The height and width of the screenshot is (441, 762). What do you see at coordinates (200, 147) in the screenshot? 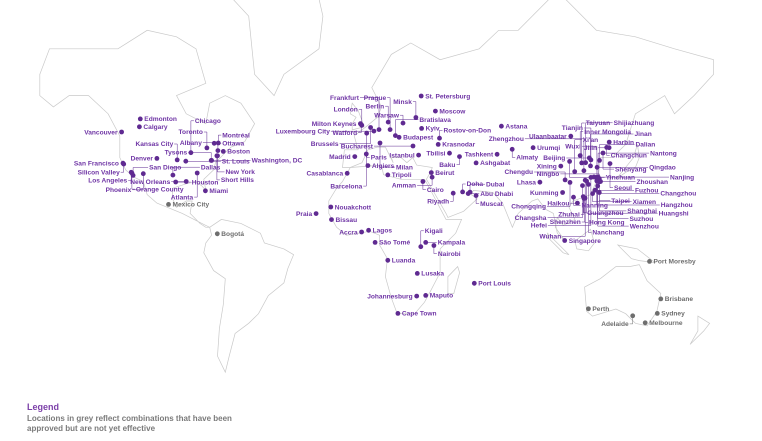
I see `location-albany: Albany` at bounding box center [200, 147].